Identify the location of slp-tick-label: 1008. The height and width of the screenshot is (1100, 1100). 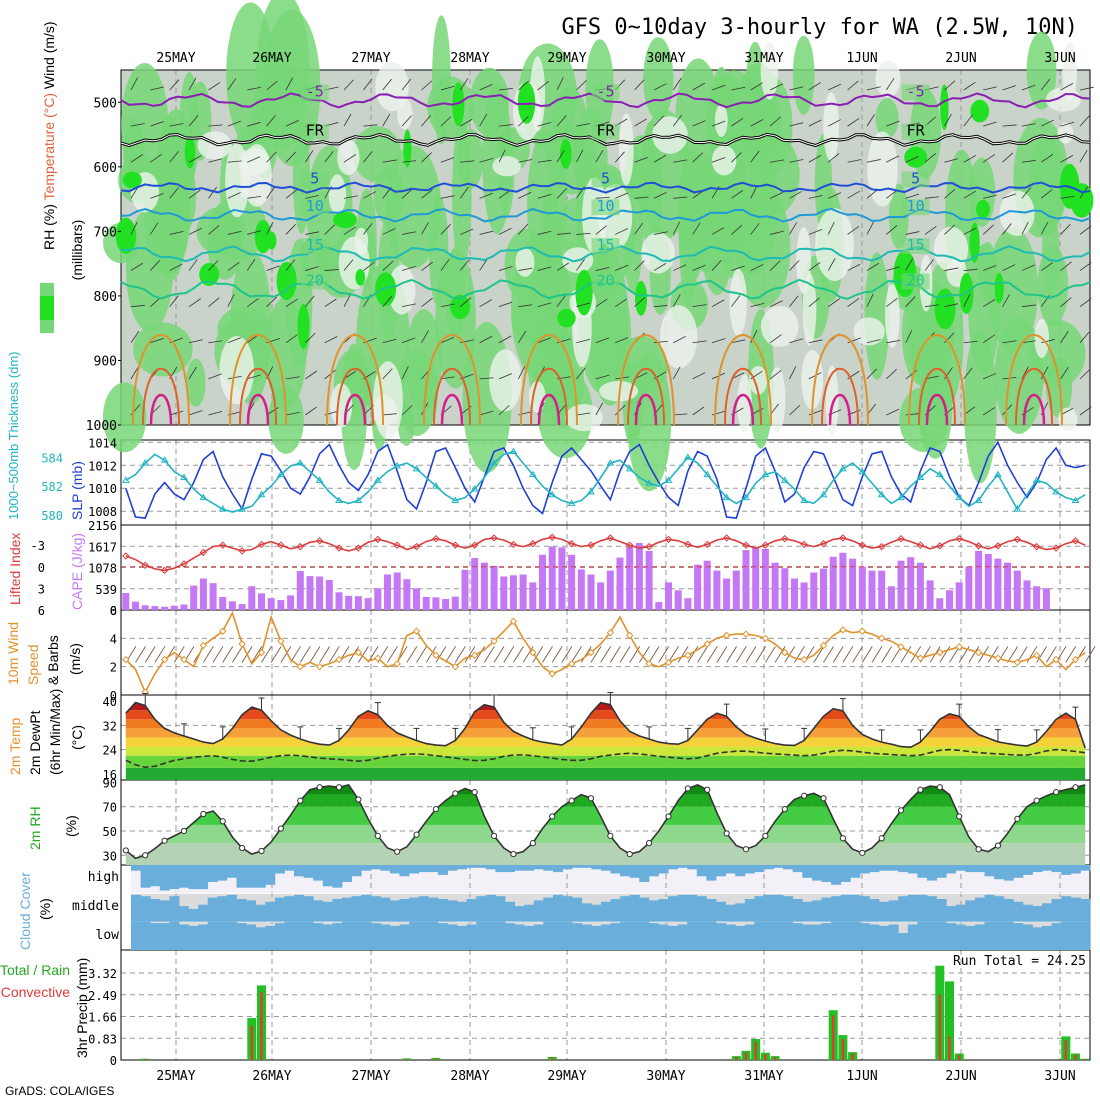
(102, 512).